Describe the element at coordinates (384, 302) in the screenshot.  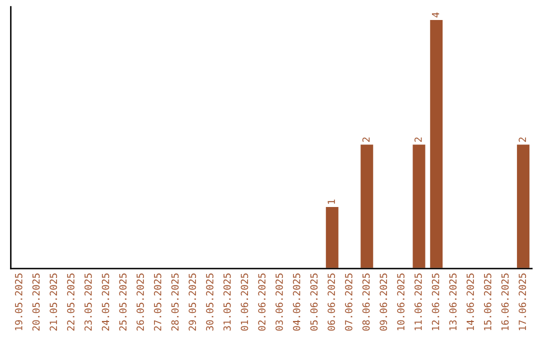
I see `x-tick-label: 09.06.2025` at that location.